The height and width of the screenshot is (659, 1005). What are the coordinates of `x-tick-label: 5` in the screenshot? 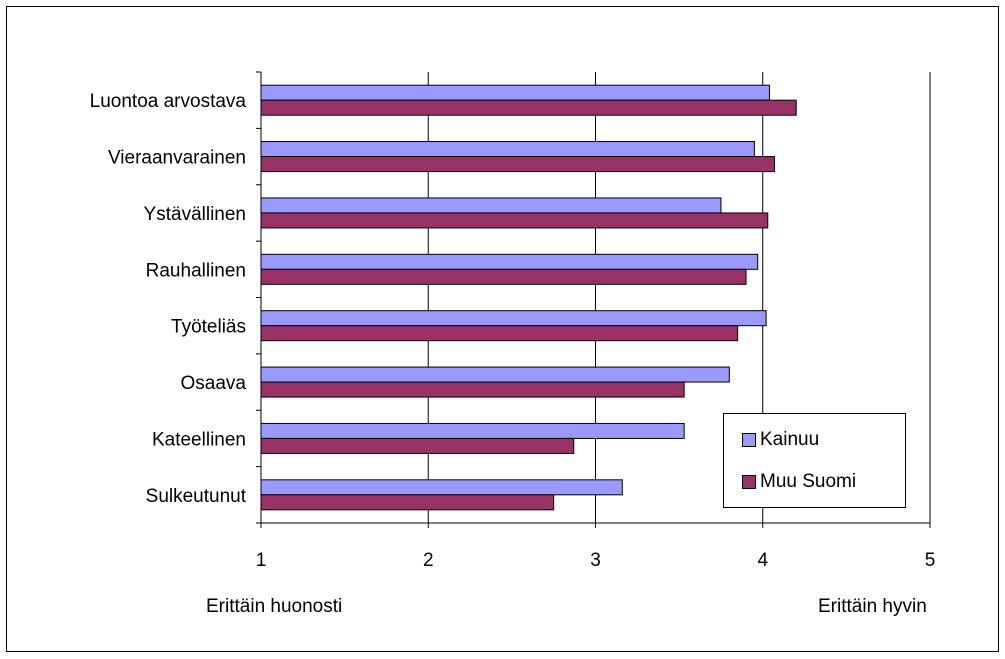 It's located at (930, 560).